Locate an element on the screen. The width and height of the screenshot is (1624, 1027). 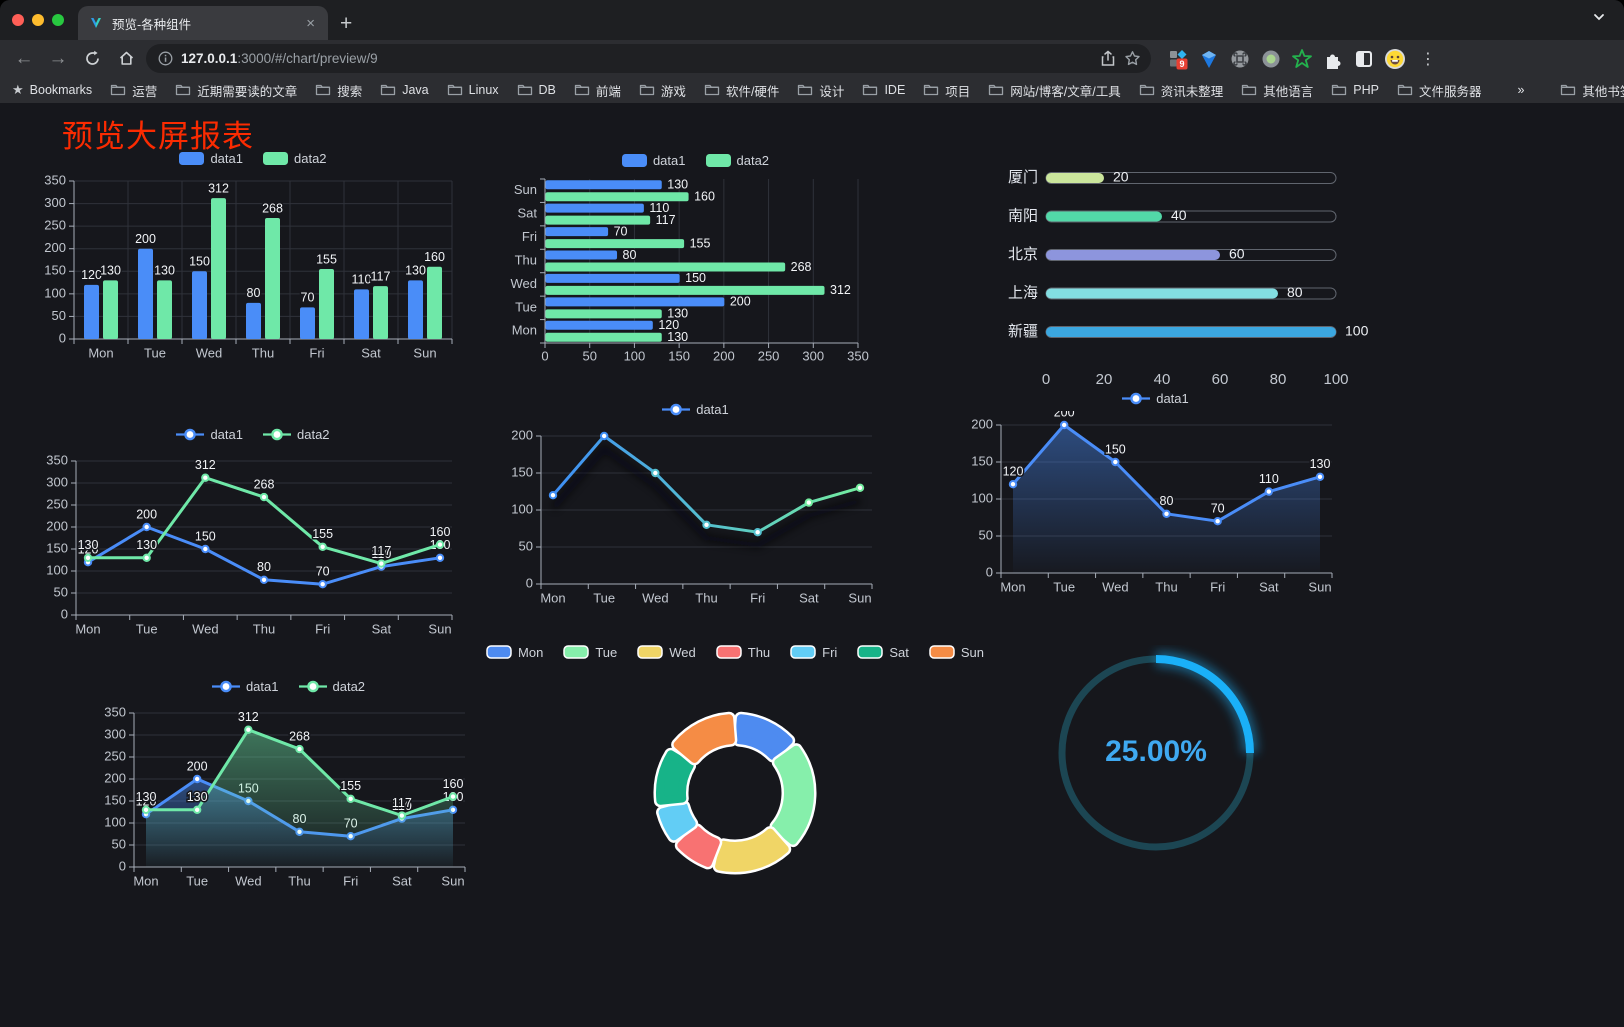
bookmark-star-icon is located at coordinates (1132, 58).